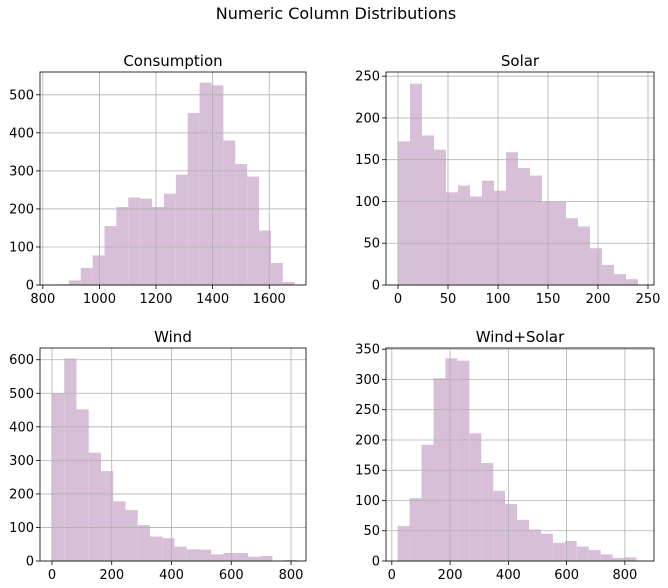 Image resolution: width=668 pixels, height=588 pixels. What do you see at coordinates (21, 360) in the screenshot?
I see `wind-y-tick-label: 600` at bounding box center [21, 360].